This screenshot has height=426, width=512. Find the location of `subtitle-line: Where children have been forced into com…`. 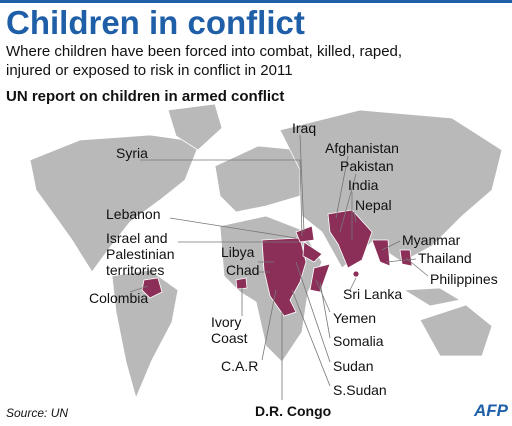

subtitle-line: Where children have been forced into com… is located at coordinates (204, 51).